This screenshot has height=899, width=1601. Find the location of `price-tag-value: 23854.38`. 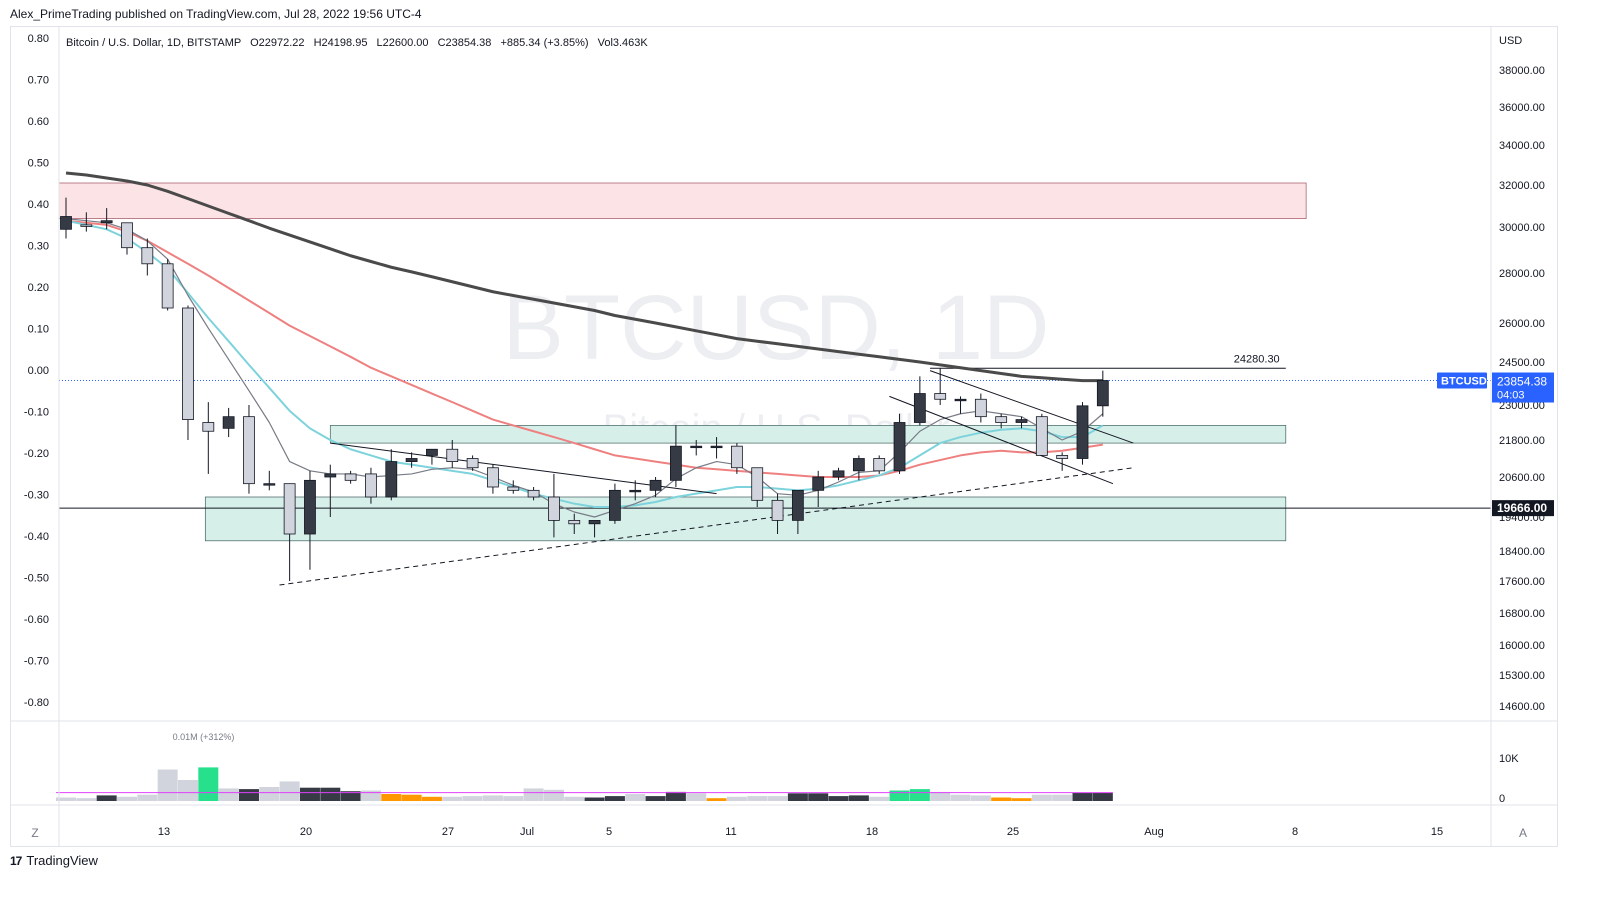

price-tag-value: 23854.38 is located at coordinates (1522, 382).